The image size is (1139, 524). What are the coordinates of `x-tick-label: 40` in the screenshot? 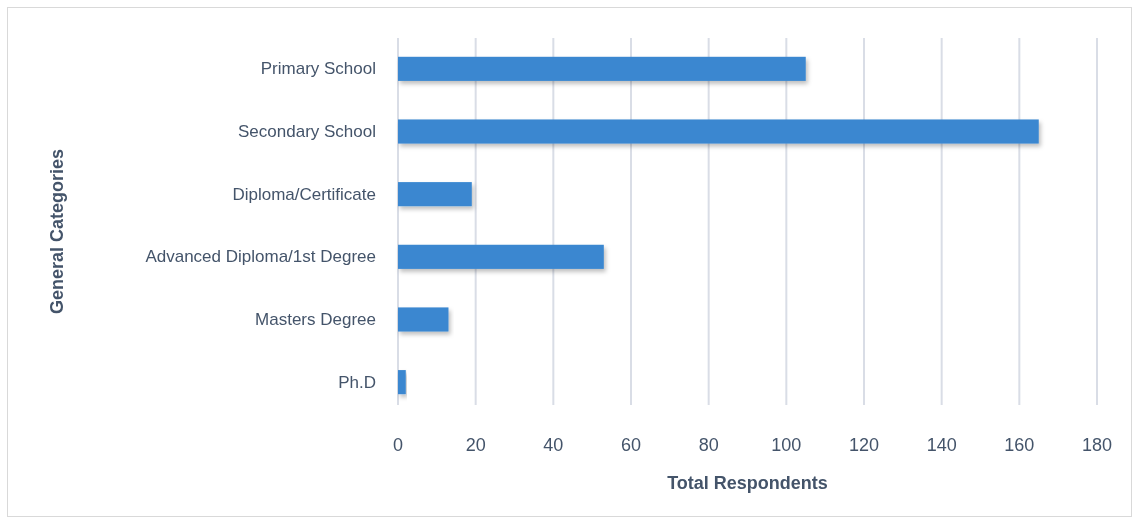 It's located at (553, 445).